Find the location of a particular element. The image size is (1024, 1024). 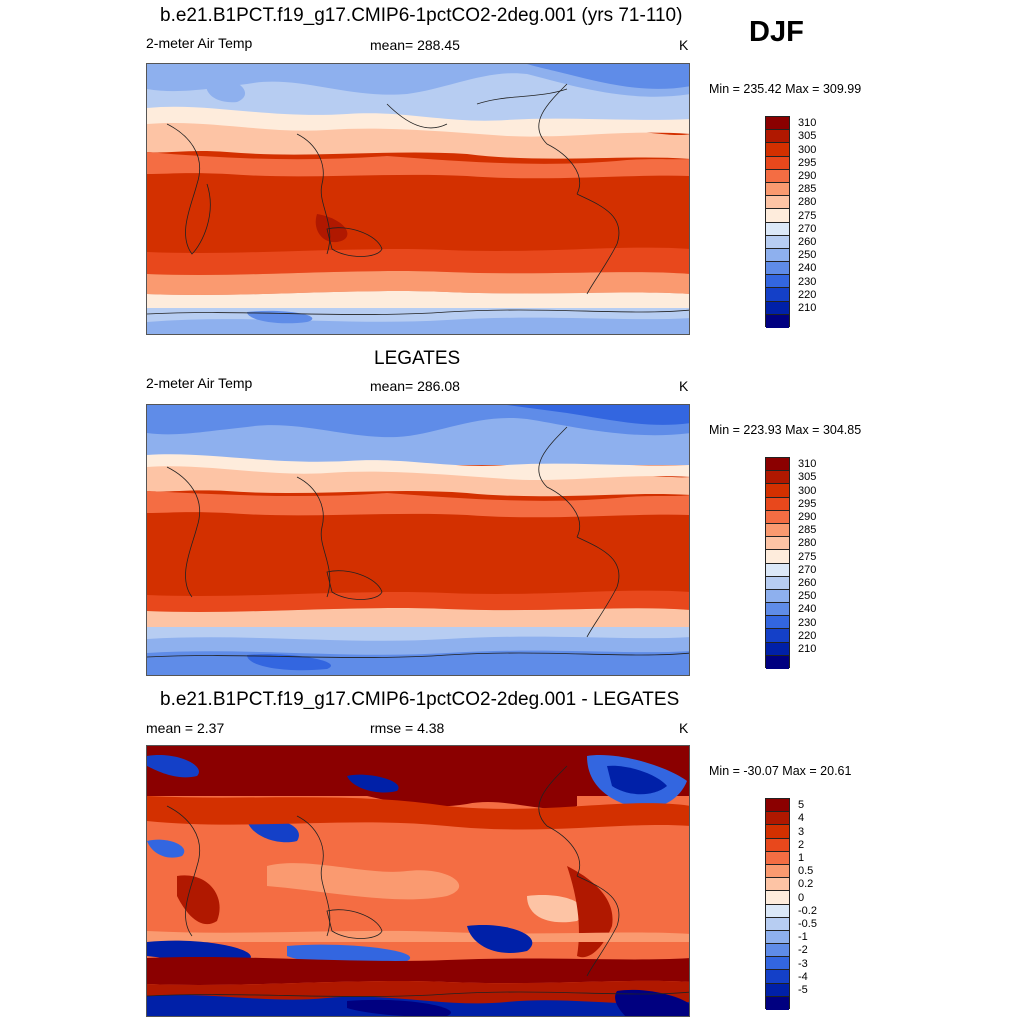

colorbar-tick-label: 310 is located at coordinates (807, 464).